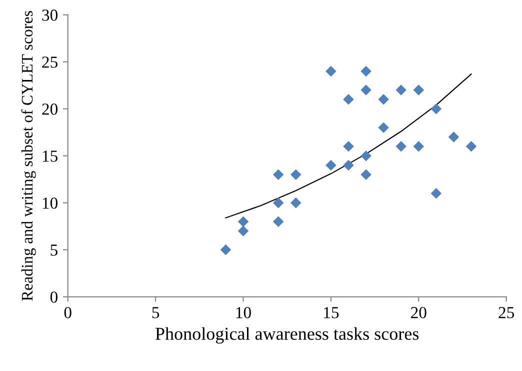  What do you see at coordinates (50, 156) in the screenshot?
I see `y-tick-label: 15` at bounding box center [50, 156].